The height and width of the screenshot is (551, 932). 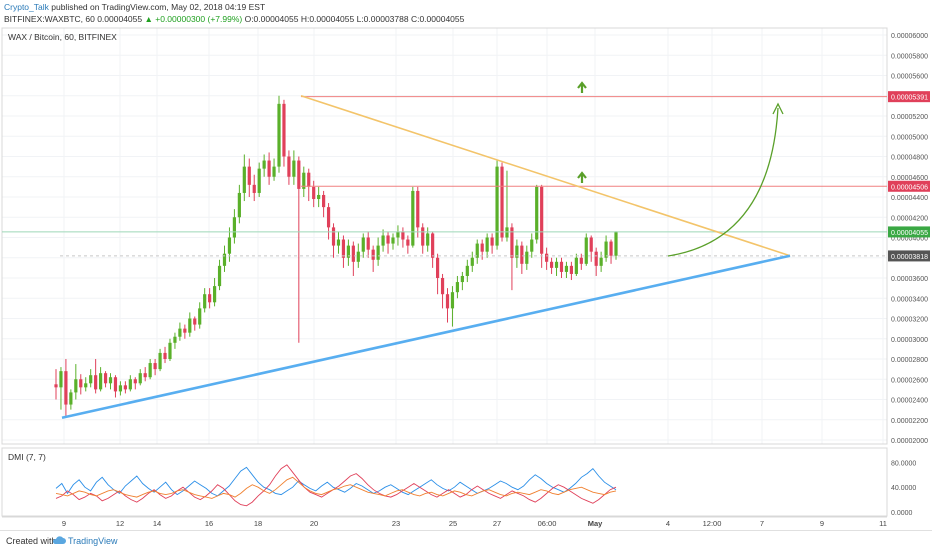 What do you see at coordinates (902, 513) in the screenshot?
I see `dmi-tick-label: 0.0000` at bounding box center [902, 513].